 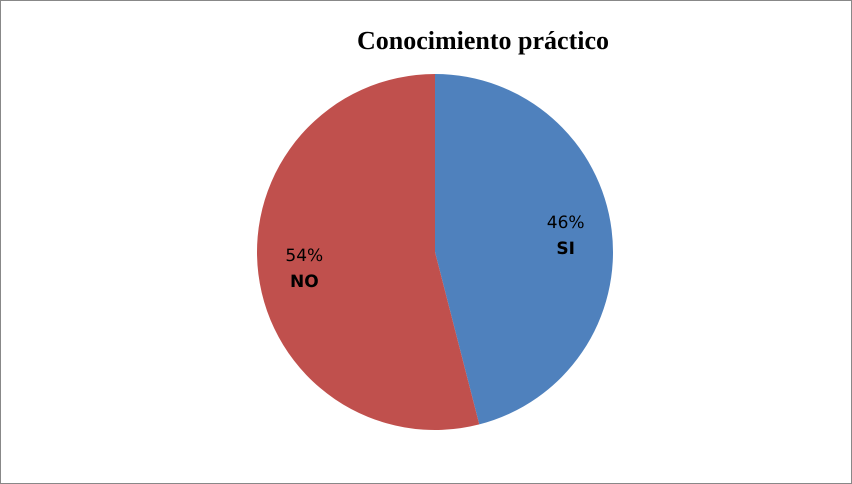 What do you see at coordinates (483, 41) in the screenshot?
I see `chart-title: Conocimiento práctico` at bounding box center [483, 41].